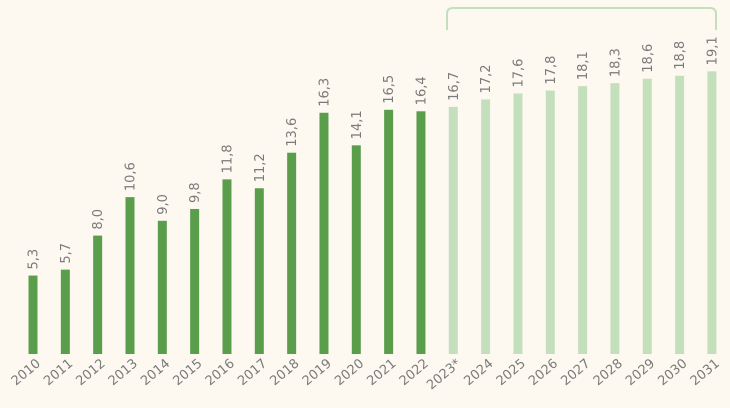  I want to click on value-label: 11,8, so click(227, 158).